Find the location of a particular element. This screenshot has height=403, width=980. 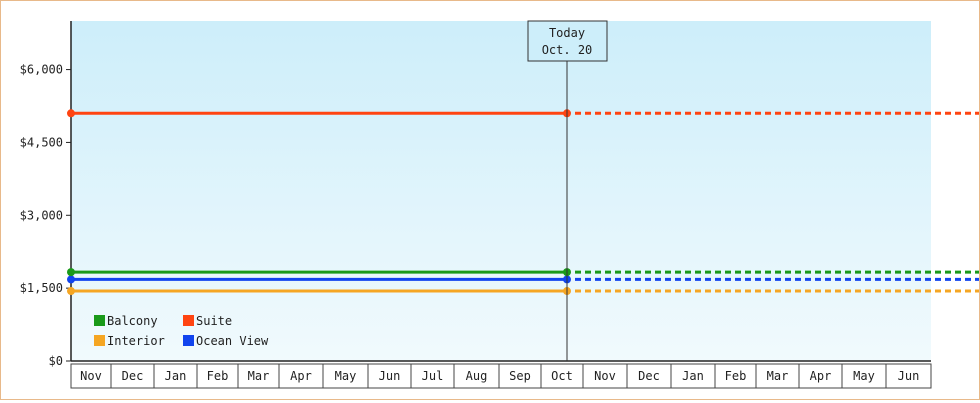

y-axis: $0 $1,500 $3,000 $4,500 $6,000 is located at coordinates (46, 194).